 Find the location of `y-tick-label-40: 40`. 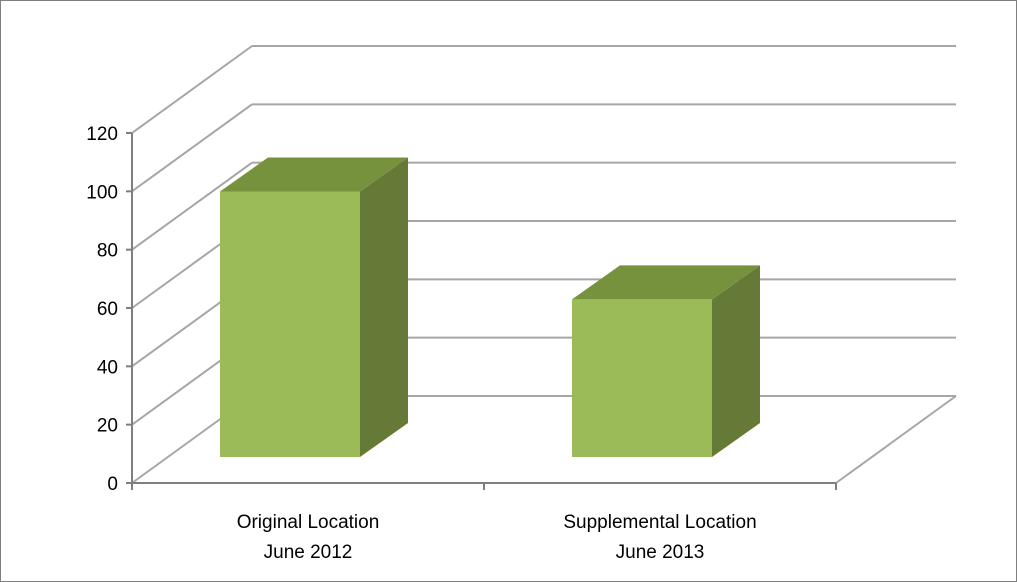

y-tick-label-40: 40 is located at coordinates (107, 367).